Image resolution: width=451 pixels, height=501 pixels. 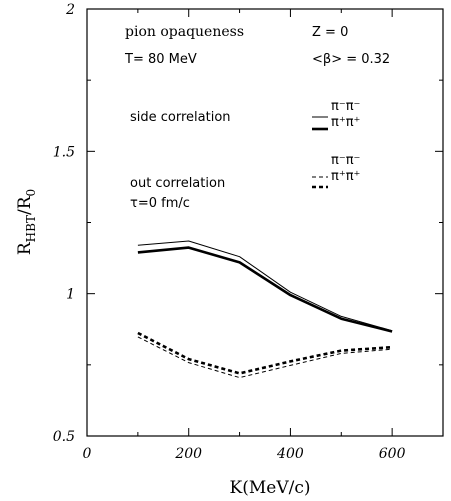 What do you see at coordinates (70, 295) in the screenshot?
I see `y-tick-label: 1` at bounding box center [70, 295].